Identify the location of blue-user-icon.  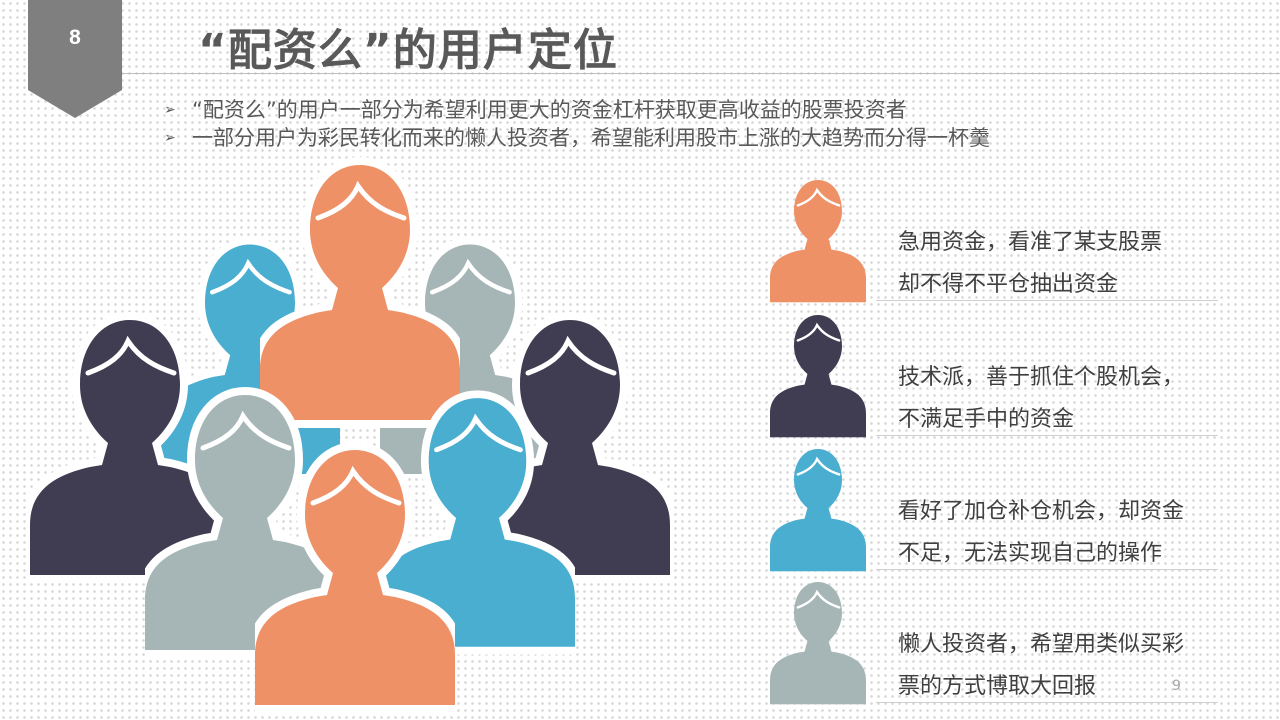
(818, 510).